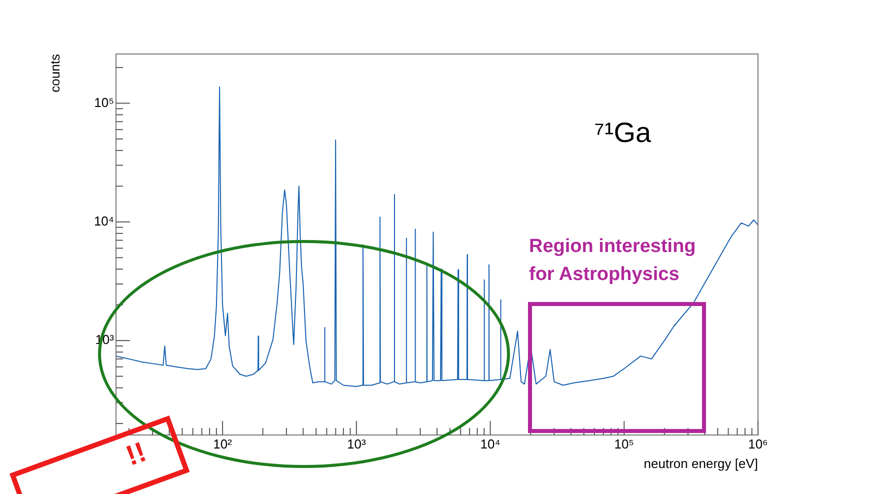 The height and width of the screenshot is (494, 893). Describe the element at coordinates (54, 73) in the screenshot. I see `y-axis-title: counts` at that location.